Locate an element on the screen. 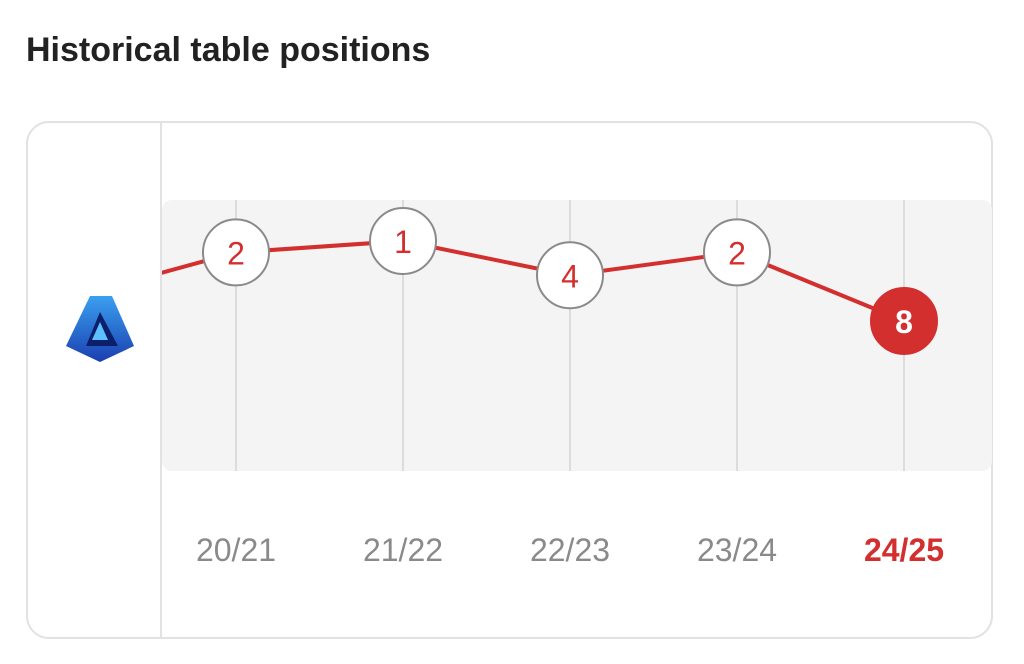 The image size is (1024, 664). chart-title: Historical table positions is located at coordinates (228, 50).